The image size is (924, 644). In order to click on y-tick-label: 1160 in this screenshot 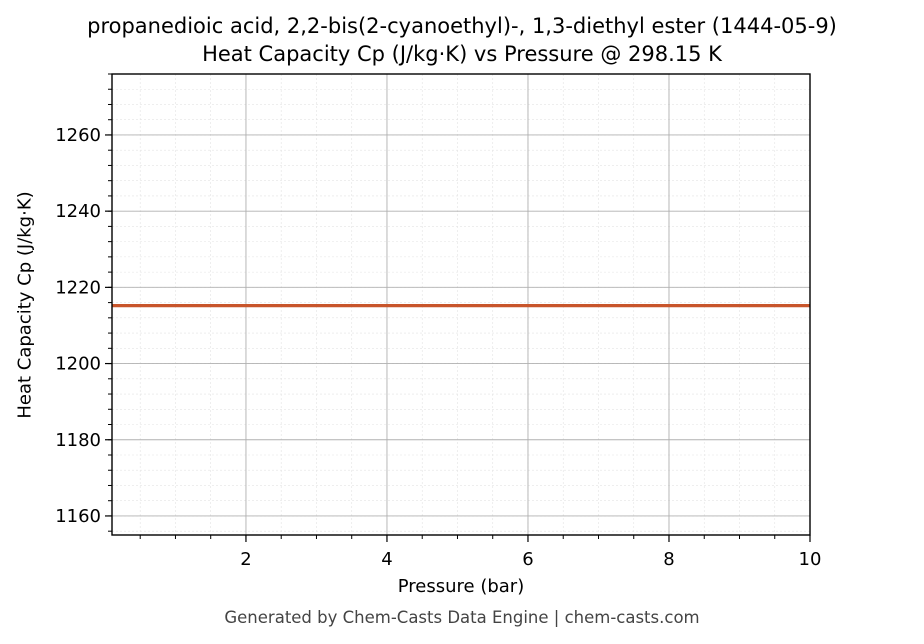, I will do `click(78, 516)`.